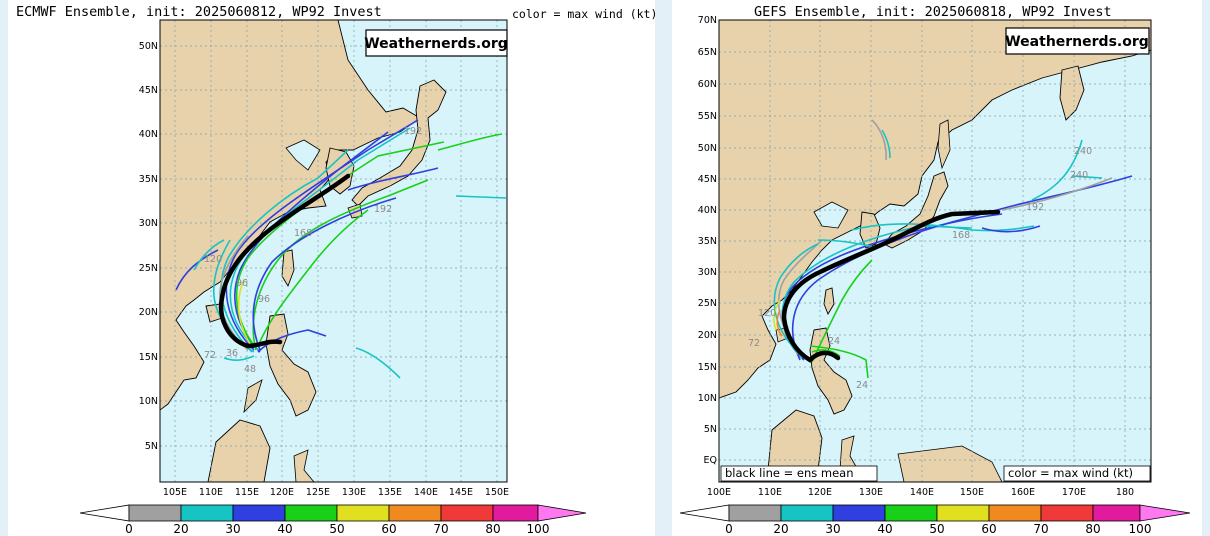 The image size is (1210, 536). Describe the element at coordinates (770, 492) in the screenshot. I see `lon-label: 110E` at that location.